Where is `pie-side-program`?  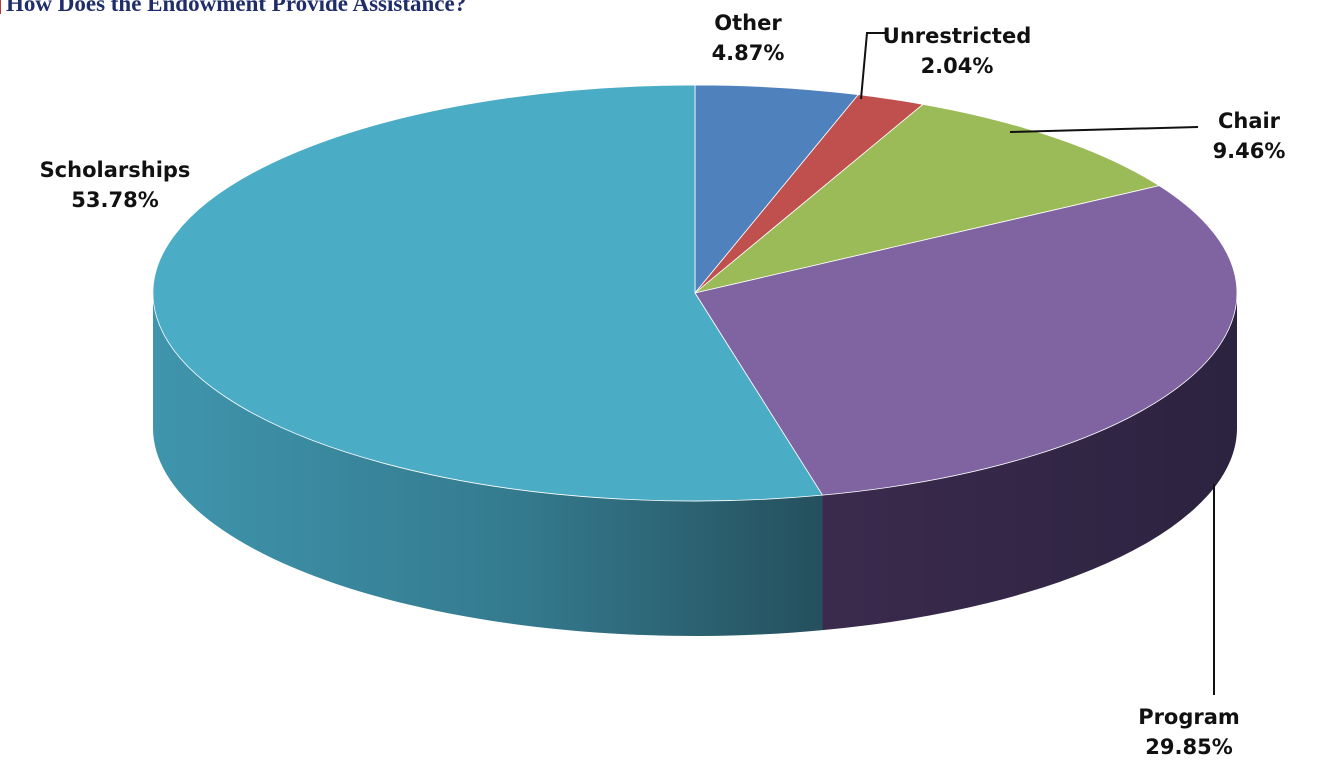 pie-side-program is located at coordinates (1029, 462).